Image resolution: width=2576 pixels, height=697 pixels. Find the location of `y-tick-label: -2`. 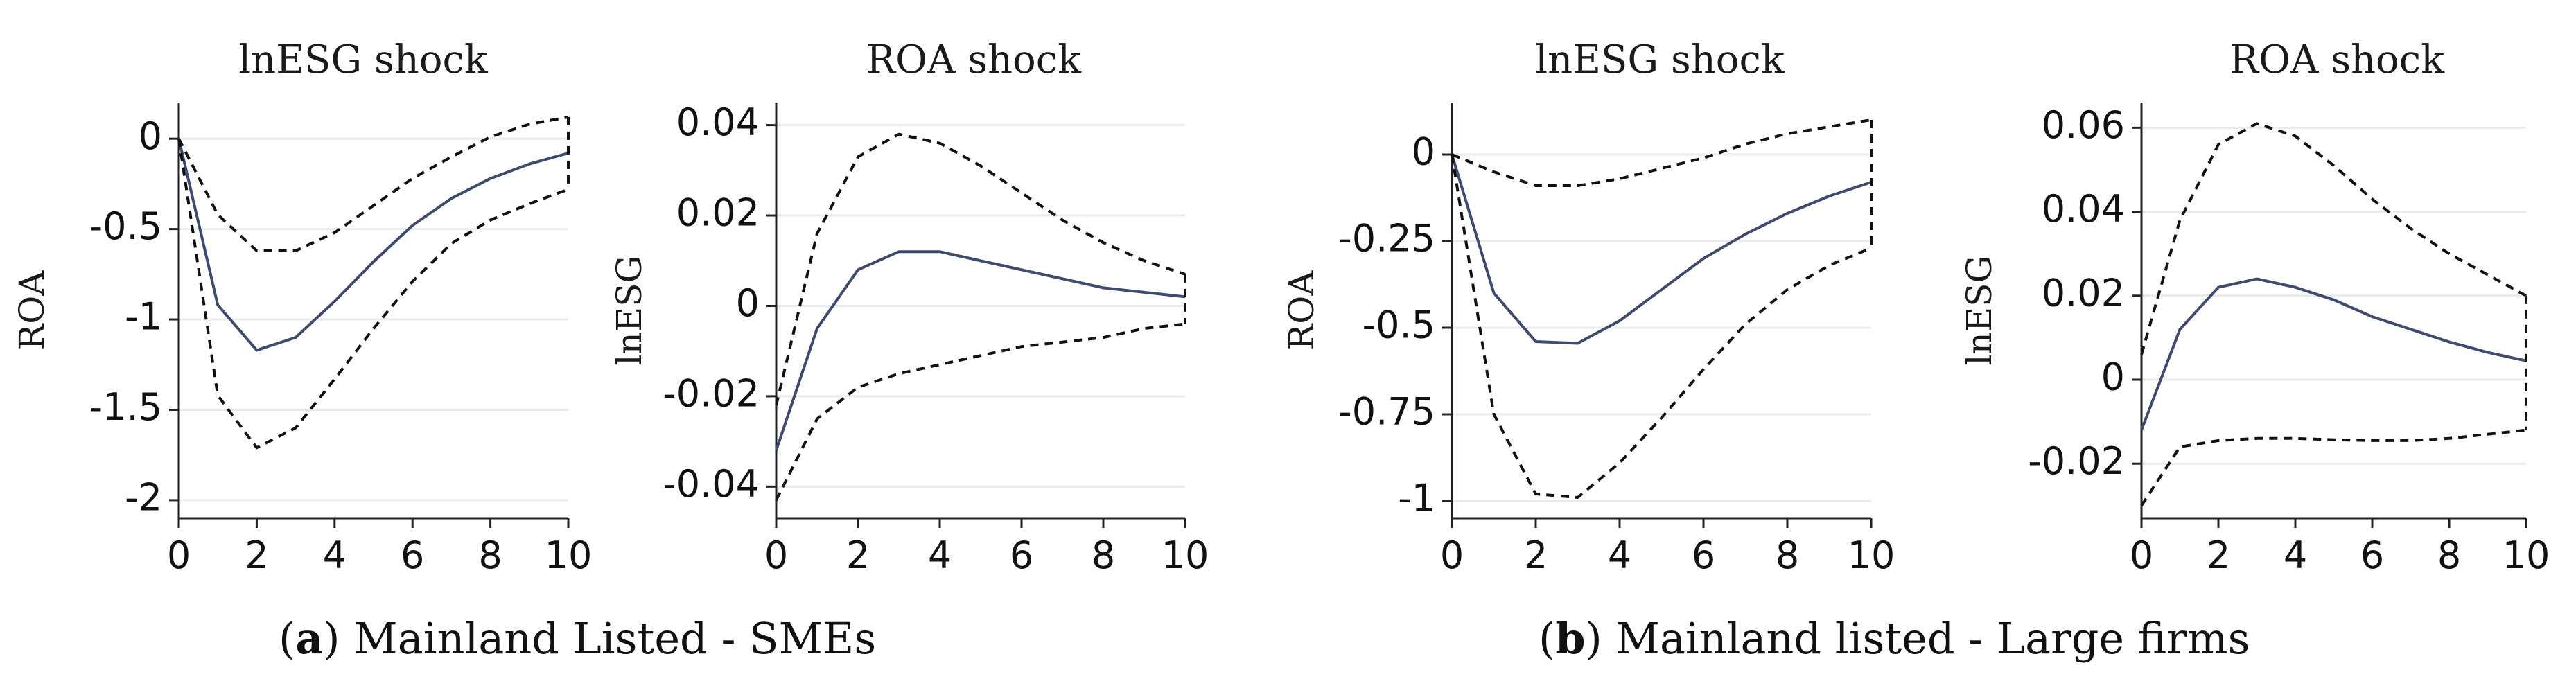

y-tick-label: -2 is located at coordinates (143, 498).